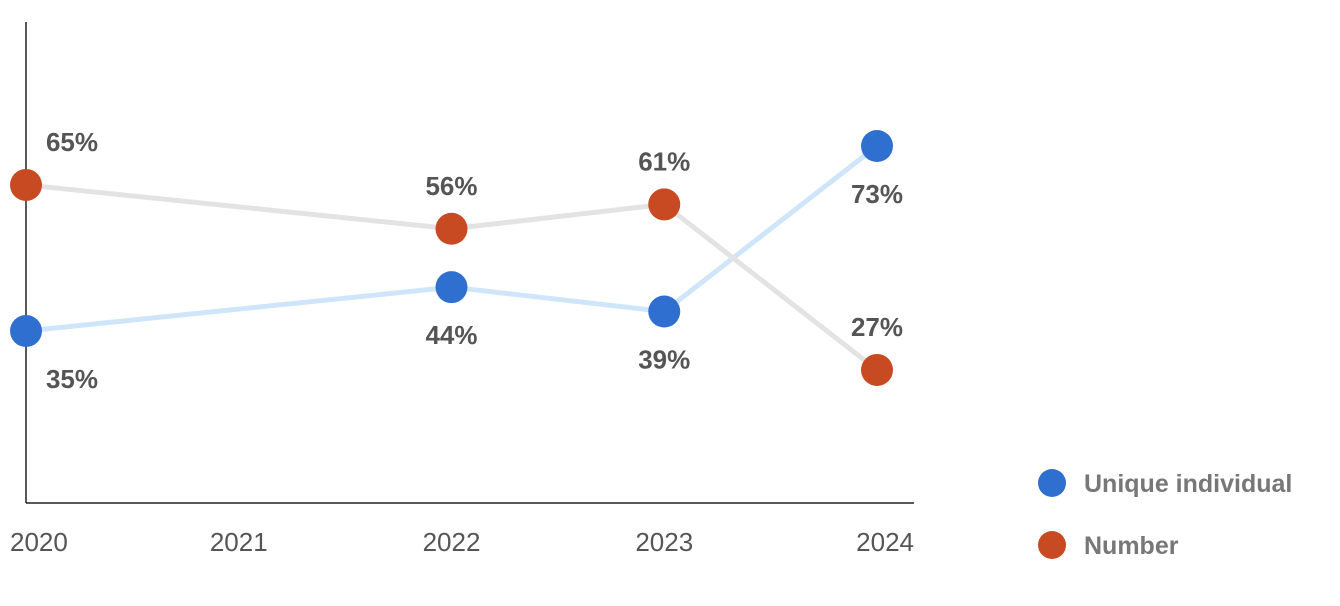 The width and height of the screenshot is (1340, 606). I want to click on data-point-0-2024, so click(877, 146).